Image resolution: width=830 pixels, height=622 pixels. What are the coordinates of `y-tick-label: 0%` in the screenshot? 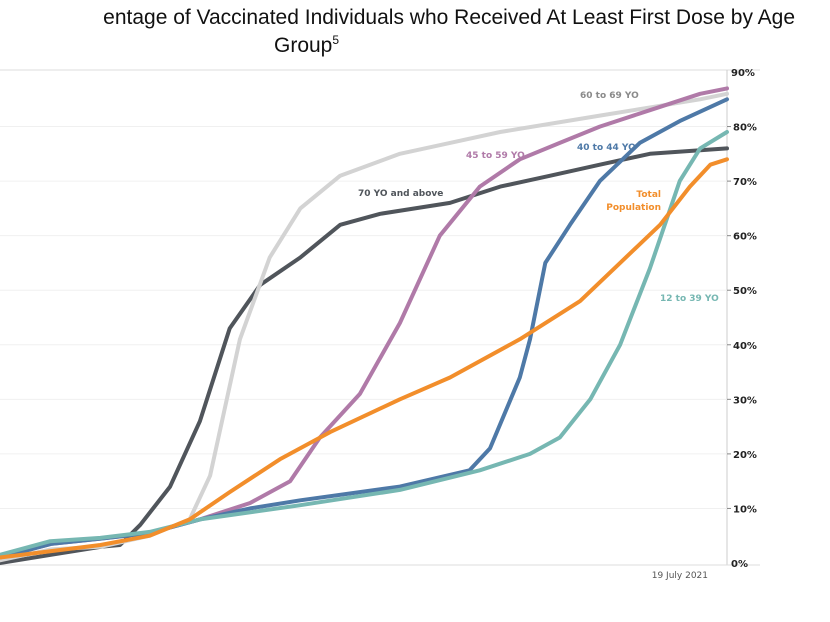 It's located at (739, 564).